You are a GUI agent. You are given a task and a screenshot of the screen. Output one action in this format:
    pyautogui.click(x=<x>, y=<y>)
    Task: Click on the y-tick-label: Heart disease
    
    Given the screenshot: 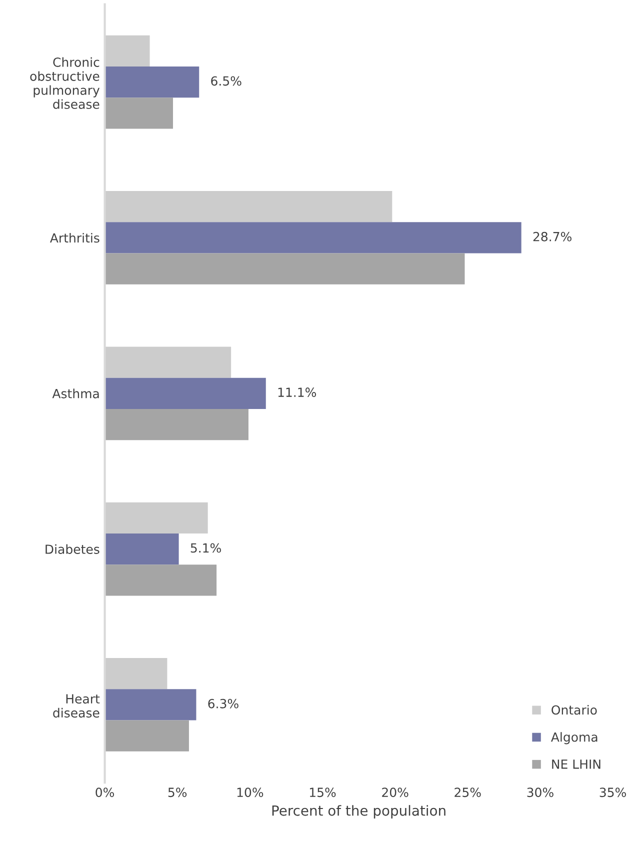 What is the action you would take?
    pyautogui.click(x=76, y=706)
    